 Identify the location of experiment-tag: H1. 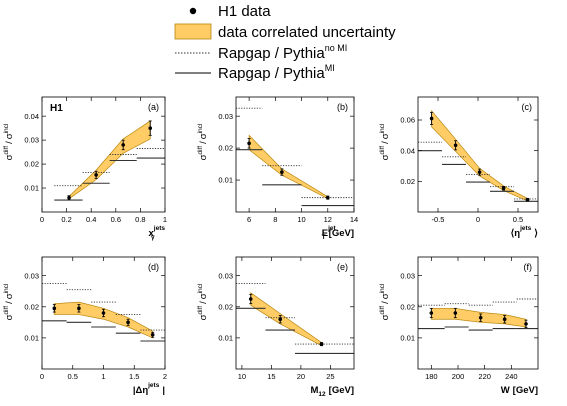
(56, 108).